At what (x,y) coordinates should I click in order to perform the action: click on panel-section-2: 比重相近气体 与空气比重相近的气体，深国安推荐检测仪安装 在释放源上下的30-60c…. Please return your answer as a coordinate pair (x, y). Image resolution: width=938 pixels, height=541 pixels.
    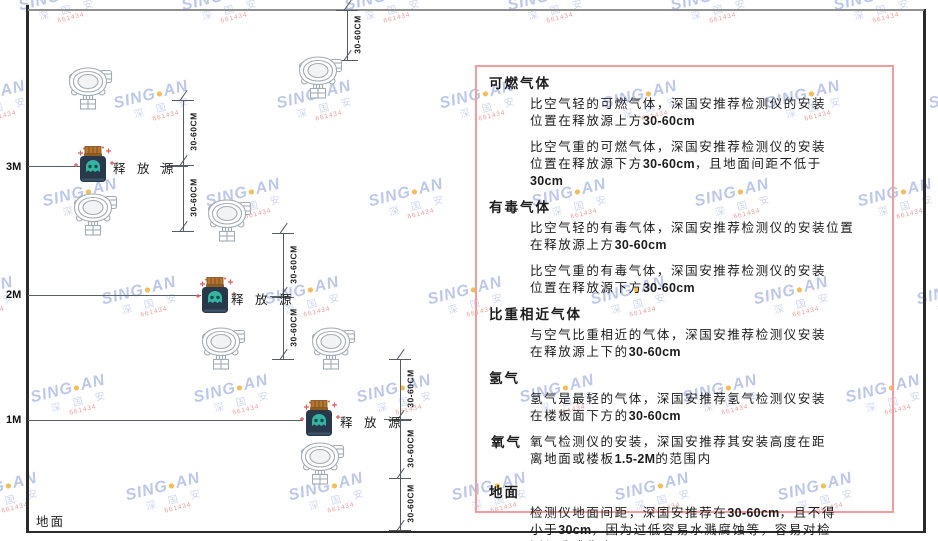
    Looking at the image, I should click on (684, 333).